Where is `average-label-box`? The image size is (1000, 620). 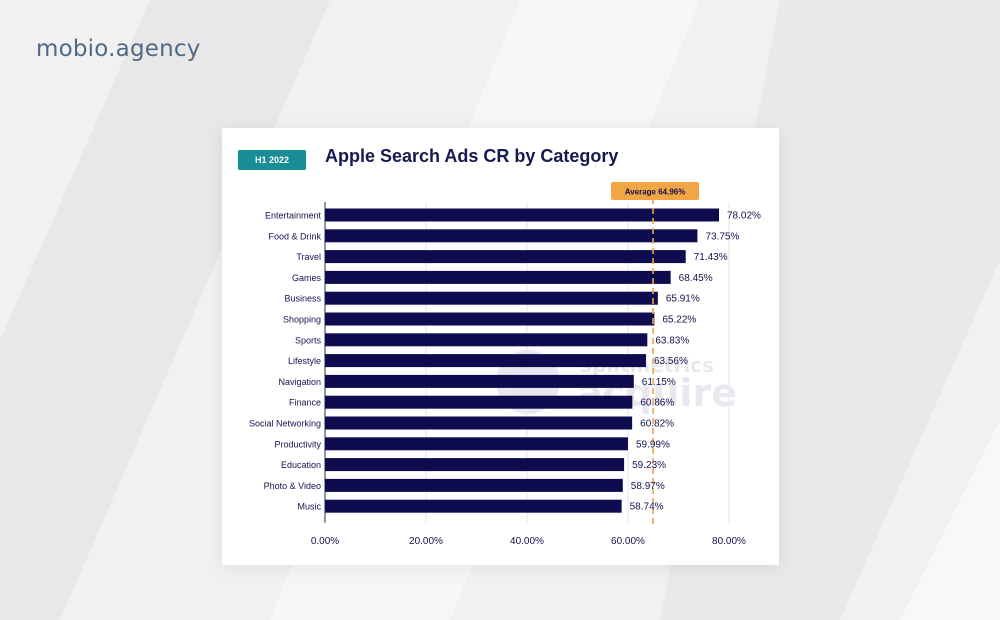
average-label-box is located at coordinates (655, 191).